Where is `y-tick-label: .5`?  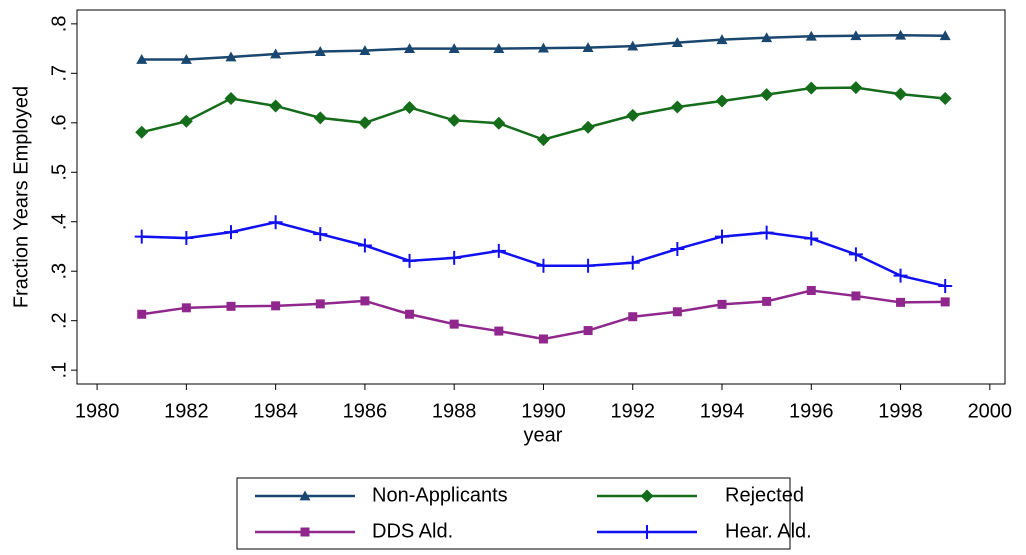
y-tick-label: .5 is located at coordinates (59, 172).